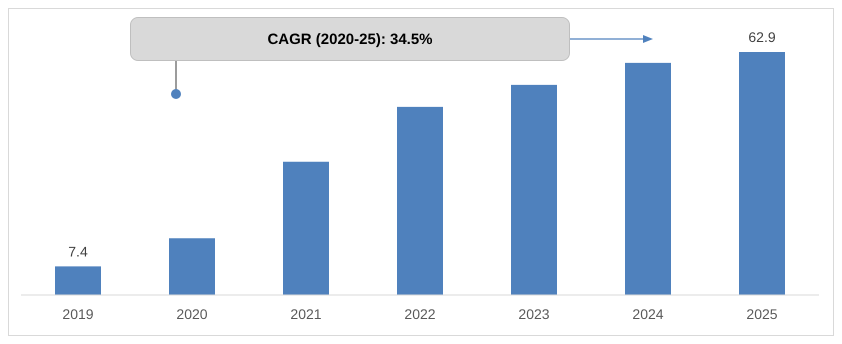 The height and width of the screenshot is (344, 842). I want to click on callout-box: CAGR (2020-25): 34.5%, so click(350, 39).